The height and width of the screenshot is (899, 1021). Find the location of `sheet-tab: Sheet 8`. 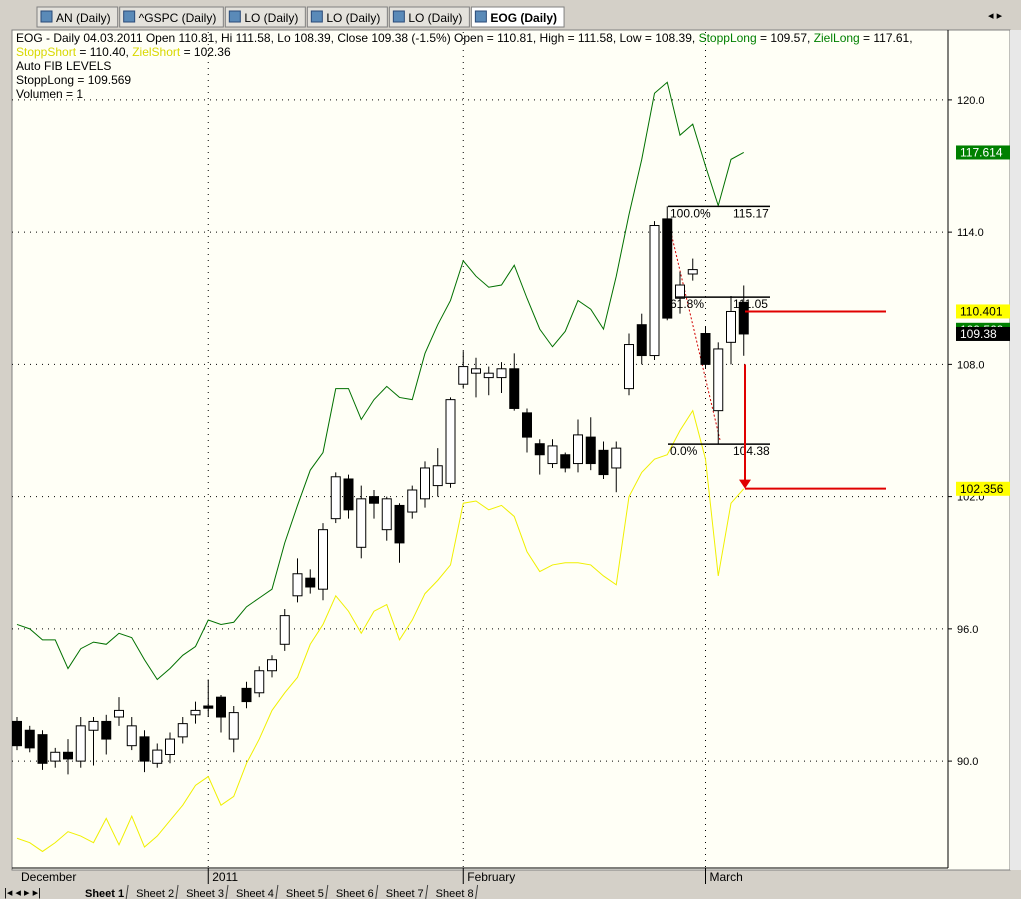

sheet-tab: Sheet 8 is located at coordinates (455, 893).